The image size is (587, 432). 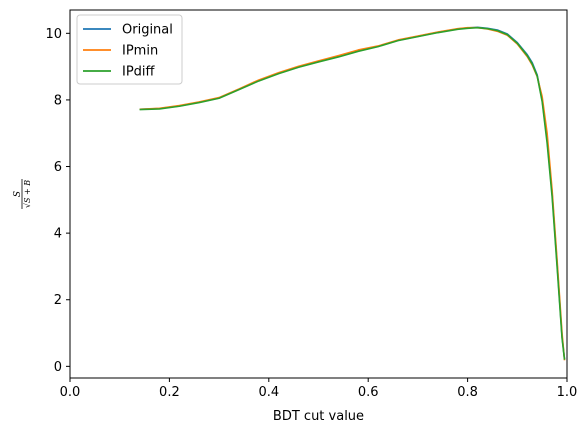 What do you see at coordinates (140, 51) in the screenshot?
I see `legend-label-ipmin: IPmin` at bounding box center [140, 51].